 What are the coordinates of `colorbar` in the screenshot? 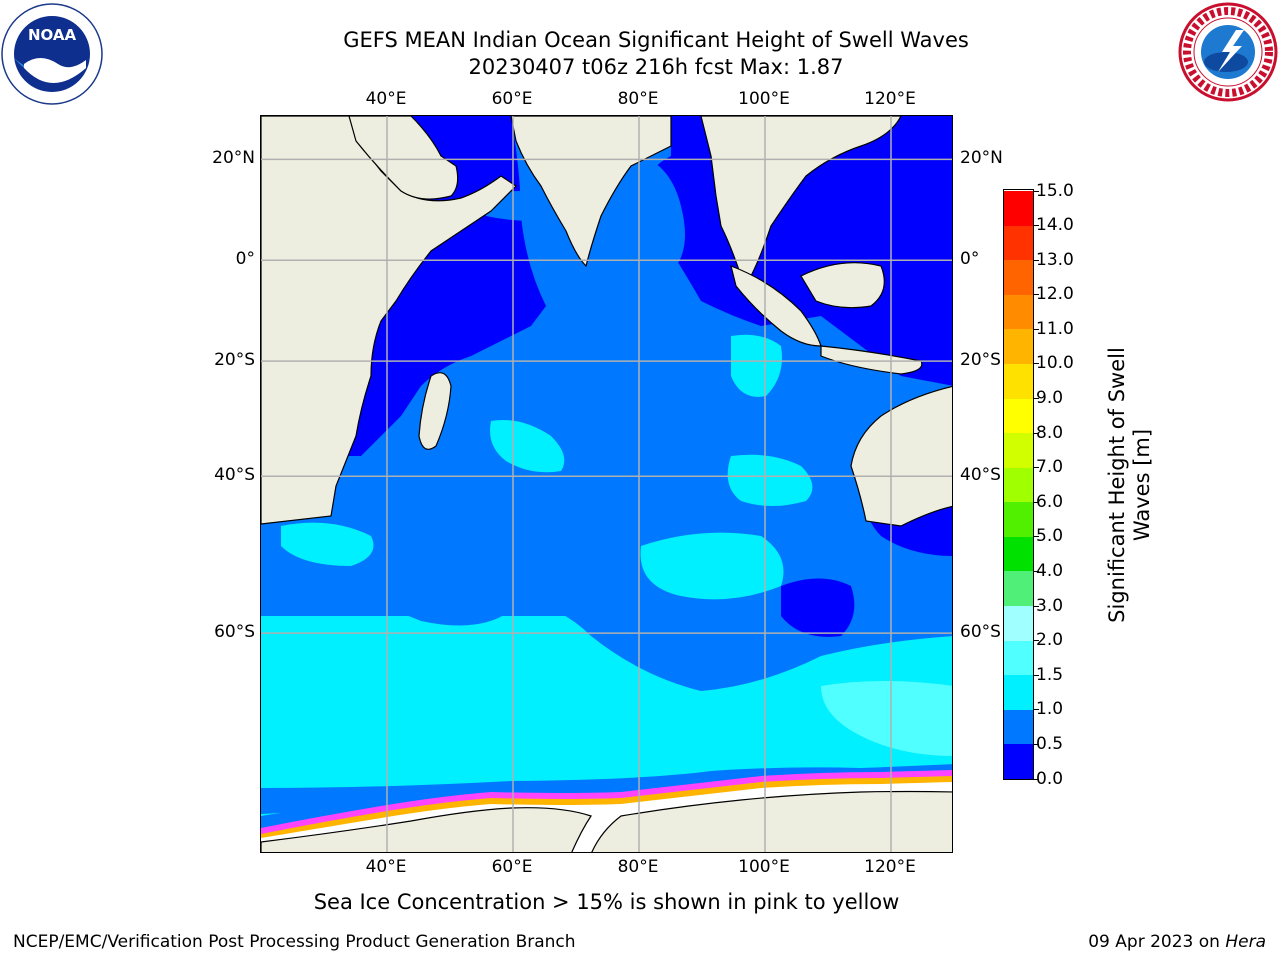 It's located at (1018, 484).